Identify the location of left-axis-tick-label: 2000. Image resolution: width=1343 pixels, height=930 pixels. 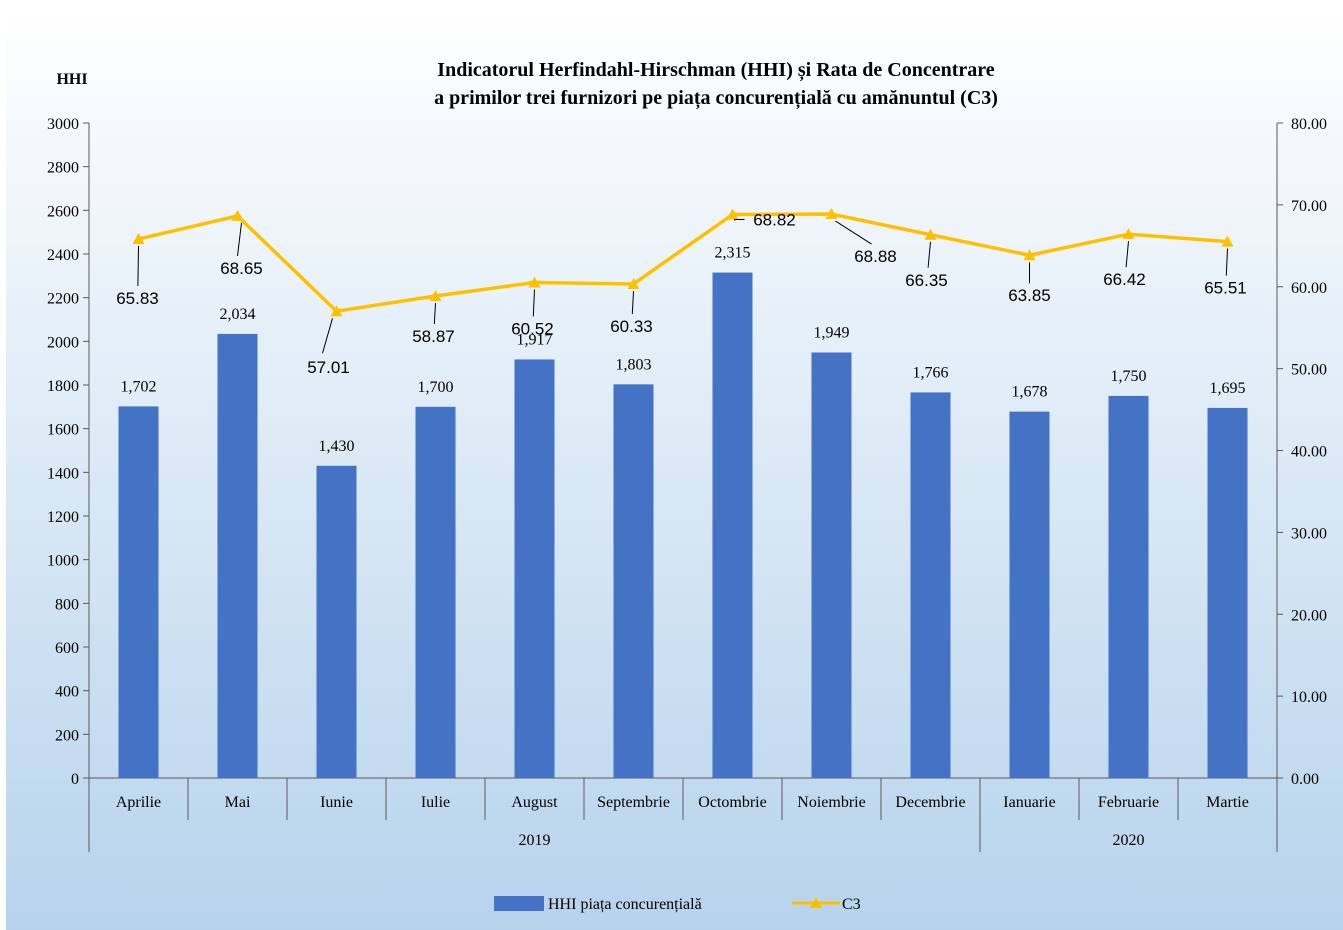
(63, 342).